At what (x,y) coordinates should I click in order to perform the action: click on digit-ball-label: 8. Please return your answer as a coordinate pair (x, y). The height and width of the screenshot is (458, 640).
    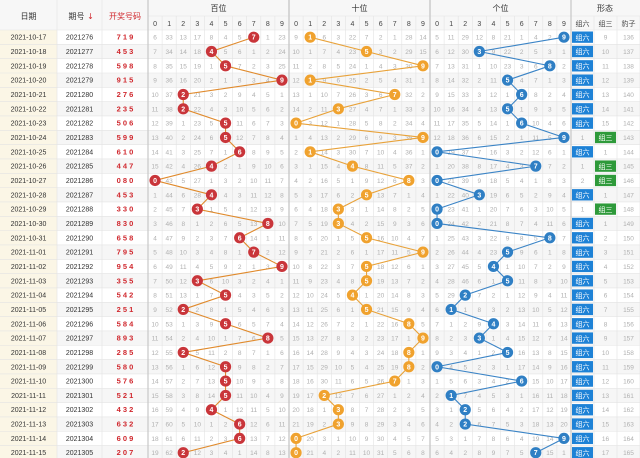
    Looking at the image, I should click on (409, 353).